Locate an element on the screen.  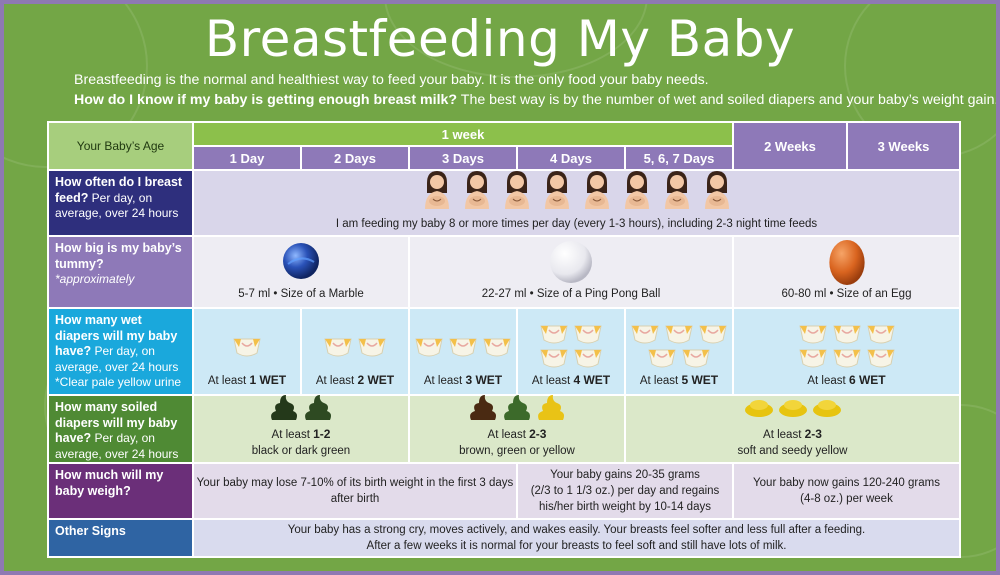
wet-question-note: *Clear pale yellow urine is located at coordinates (118, 382).